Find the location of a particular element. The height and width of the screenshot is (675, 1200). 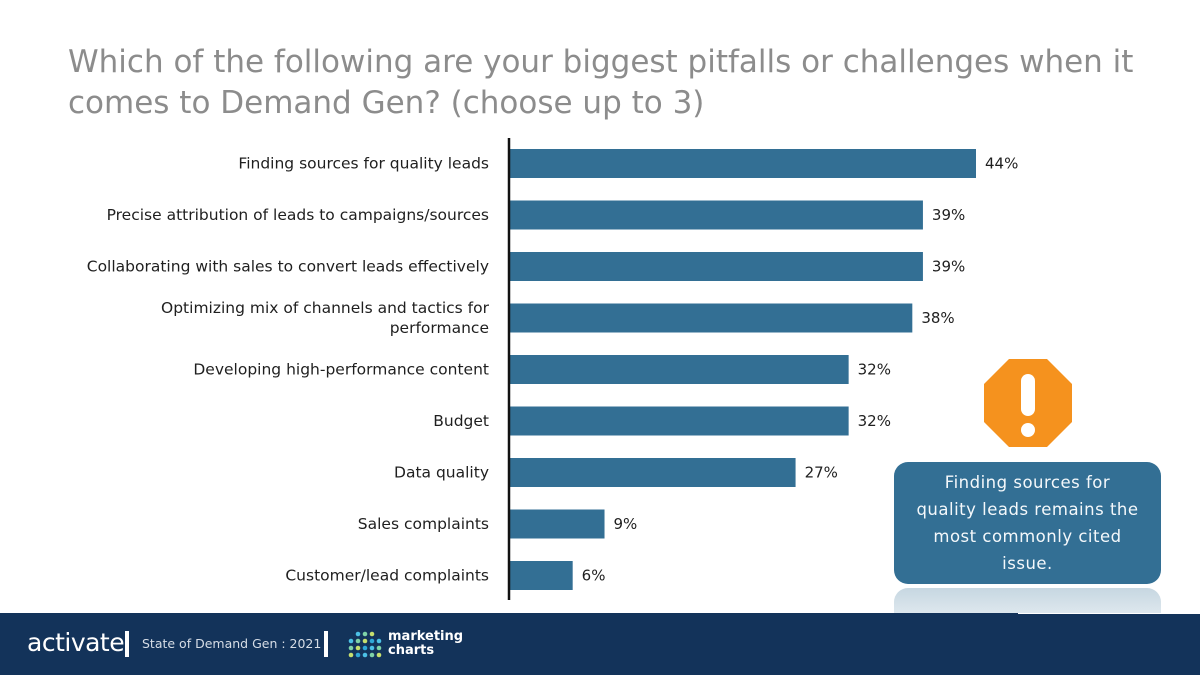

category-label: Customer/lead complaints is located at coordinates (387, 576).